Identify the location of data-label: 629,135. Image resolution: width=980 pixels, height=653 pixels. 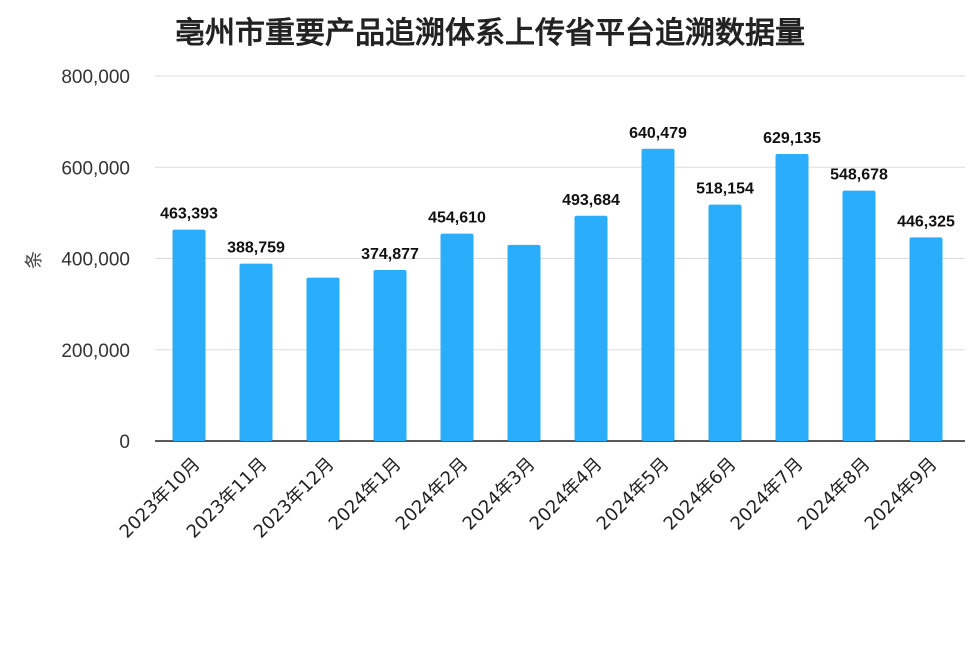
(792, 138).